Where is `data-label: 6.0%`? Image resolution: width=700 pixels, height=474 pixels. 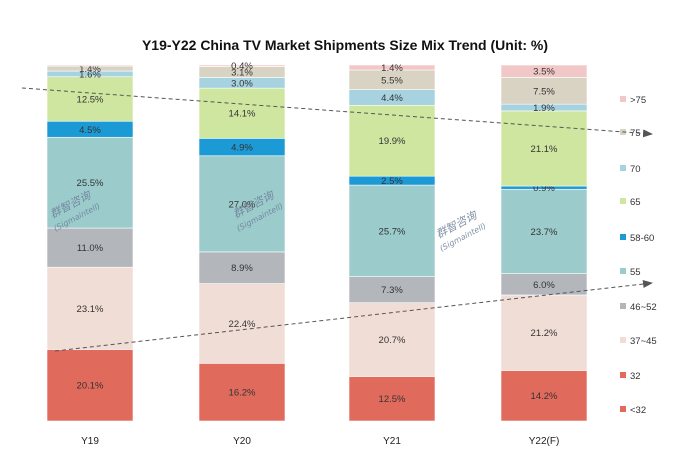 data-label: 6.0% is located at coordinates (544, 285).